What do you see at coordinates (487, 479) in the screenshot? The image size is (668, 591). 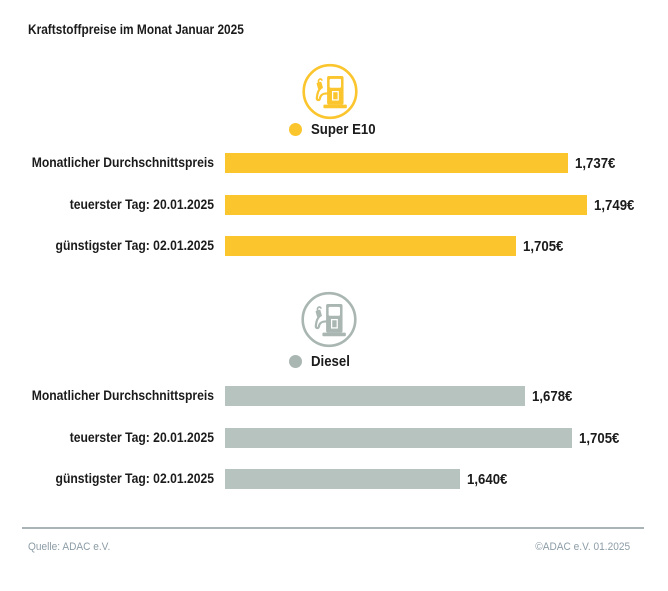 I see `bar-value: 1,640€` at bounding box center [487, 479].